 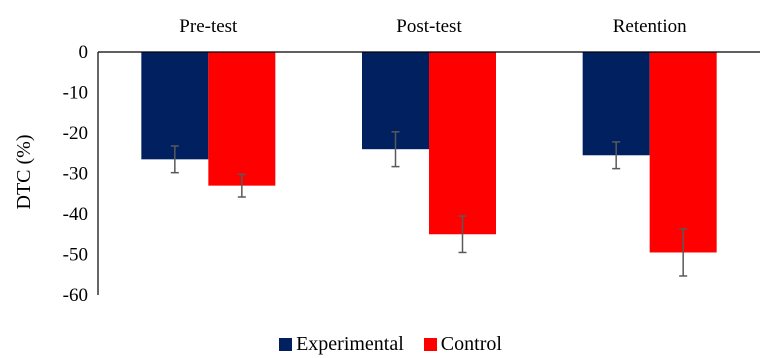 I want to click on legend-label-experimental: Experimental, so click(x=350, y=344).